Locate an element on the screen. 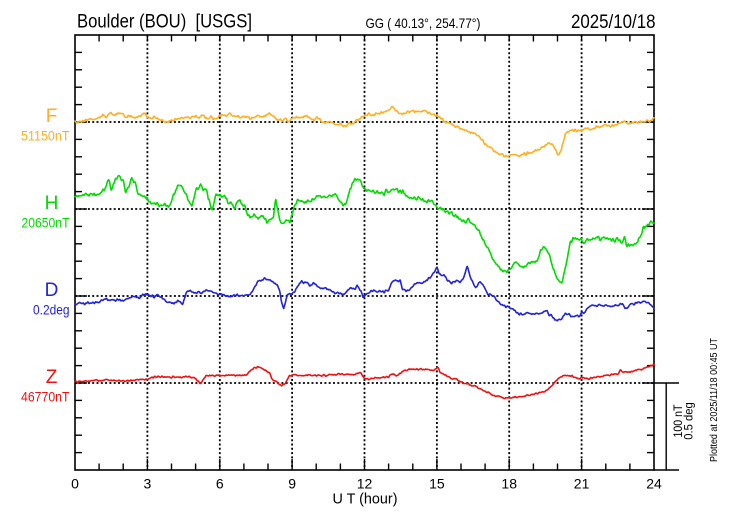 This screenshot has height=520, width=730. svg-text: GG ( 40.13°, 254.77°) is located at coordinates (423, 23).